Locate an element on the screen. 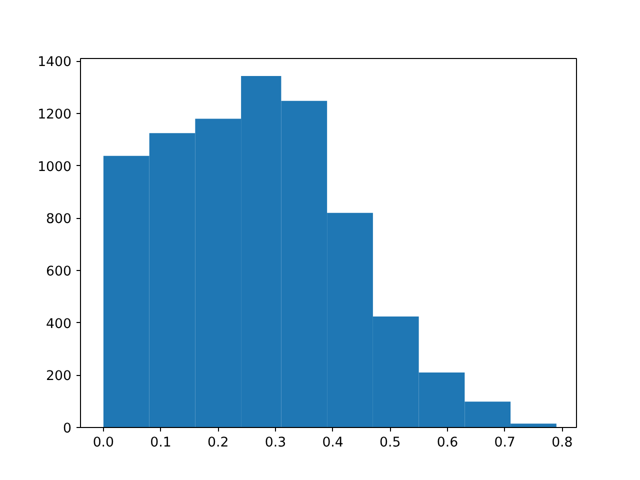  y-tick-label: 800 is located at coordinates (59, 220).